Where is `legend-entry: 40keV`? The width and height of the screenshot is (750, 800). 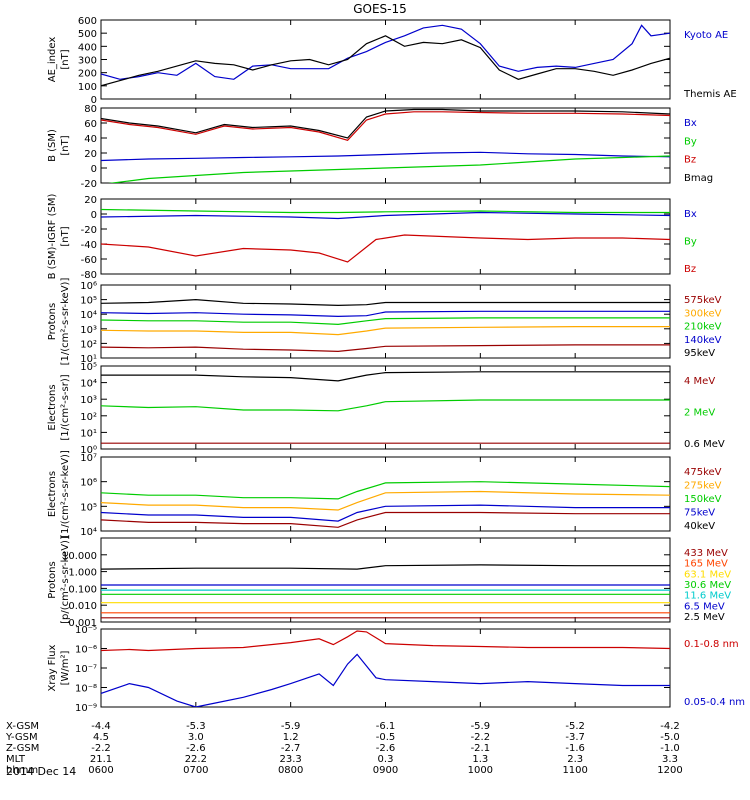 legend-entry: 40keV is located at coordinates (699, 526).